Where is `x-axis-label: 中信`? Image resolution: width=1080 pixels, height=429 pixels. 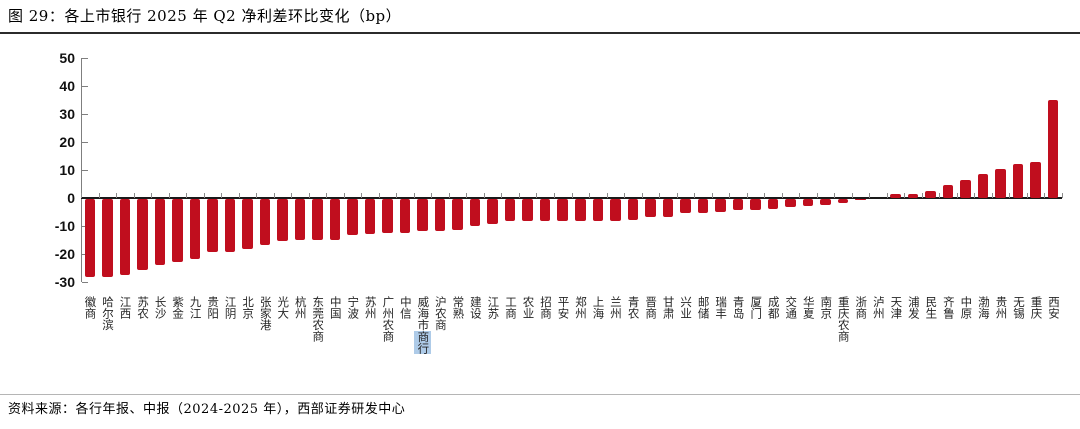
x-axis-label: 中信 is located at coordinates (405, 307).